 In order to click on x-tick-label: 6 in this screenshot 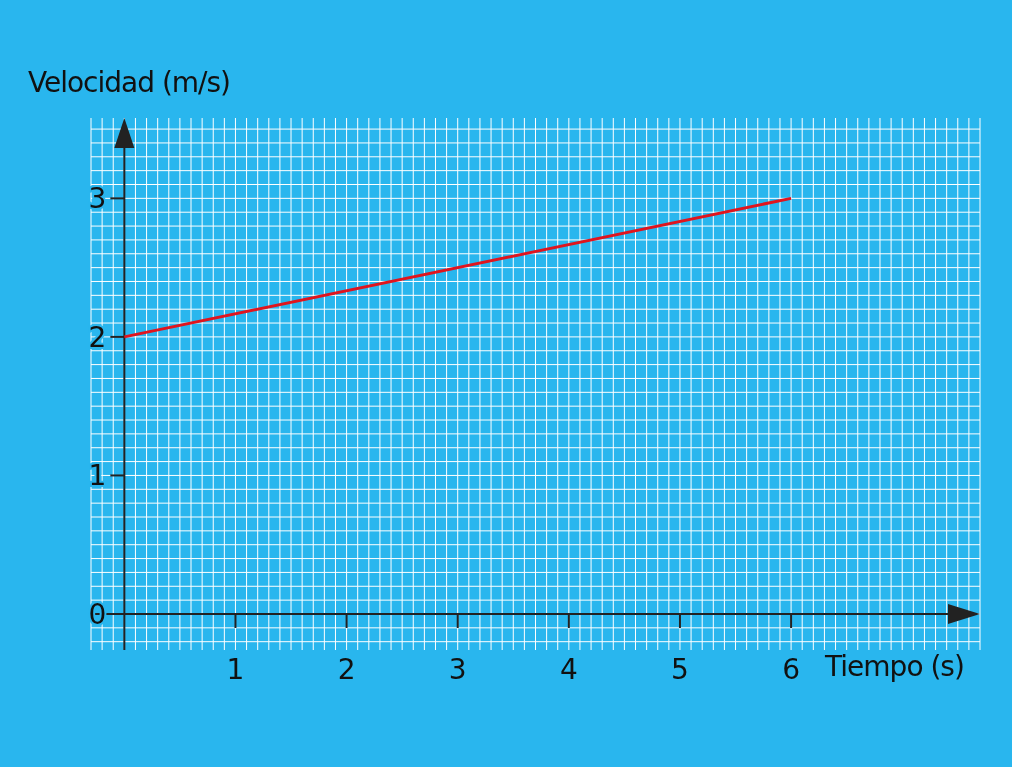, I will do `click(791, 669)`.